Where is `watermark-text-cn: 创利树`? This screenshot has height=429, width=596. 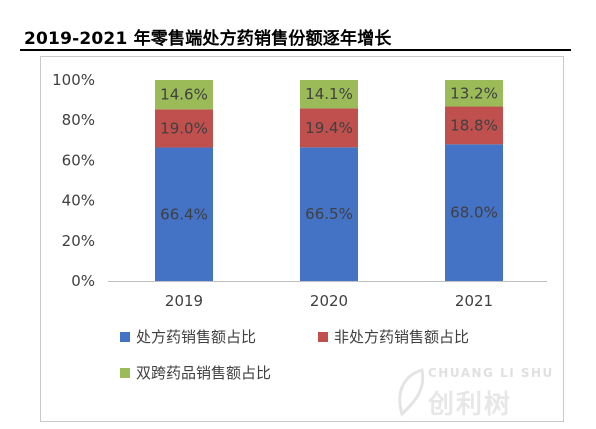
watermark-text-cn: 创利树 is located at coordinates (470, 405).